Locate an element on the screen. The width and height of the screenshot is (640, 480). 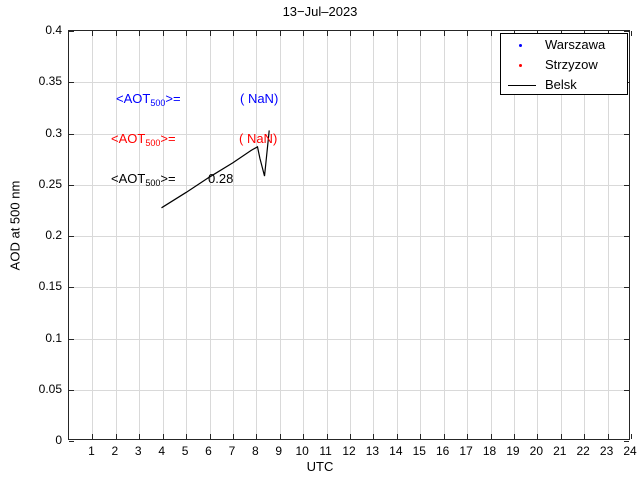
legend-item-strzyzow: Strzyzow is located at coordinates (564, 66).